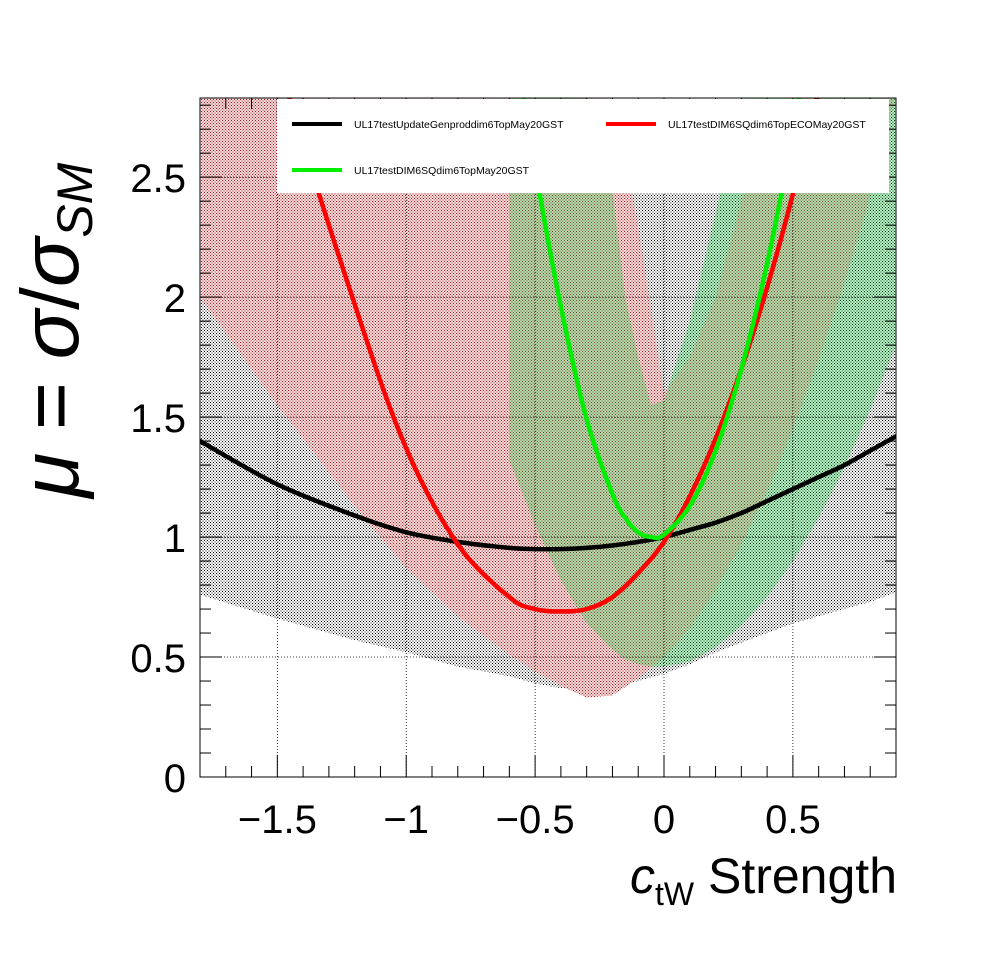 The height and width of the screenshot is (972, 996). I want to click on legend-box, so click(583, 146).